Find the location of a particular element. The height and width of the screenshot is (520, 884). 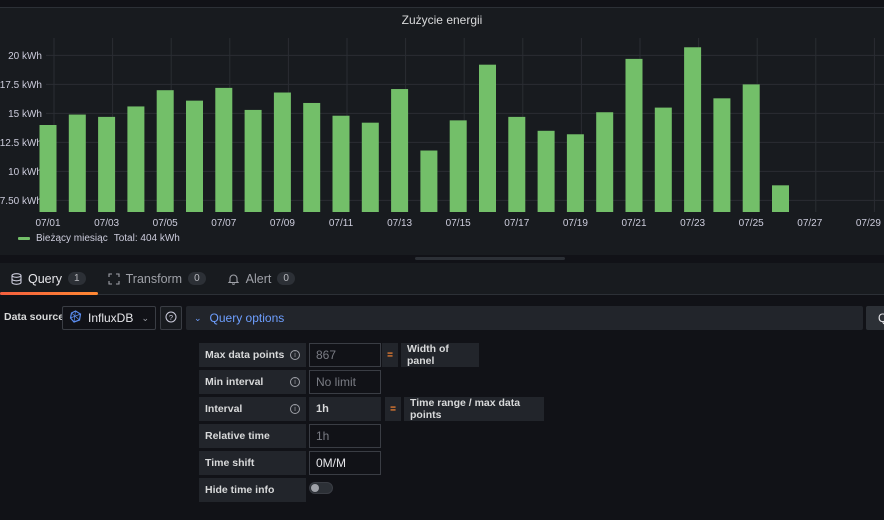

hide-time-info-label: Hide time info is located at coordinates (252, 490).